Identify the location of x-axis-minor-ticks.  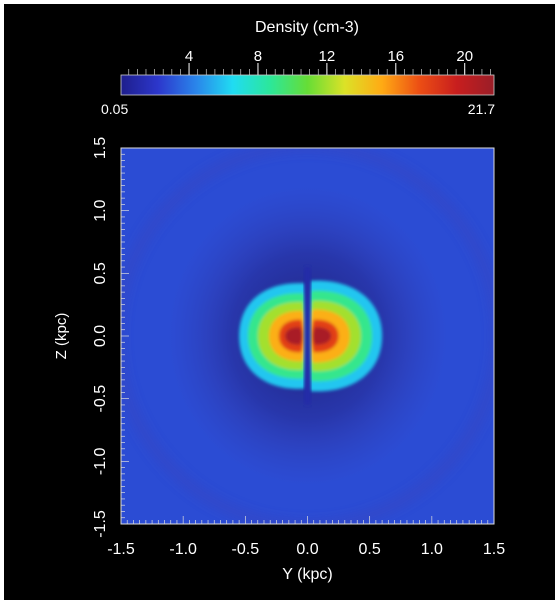
(307, 520).